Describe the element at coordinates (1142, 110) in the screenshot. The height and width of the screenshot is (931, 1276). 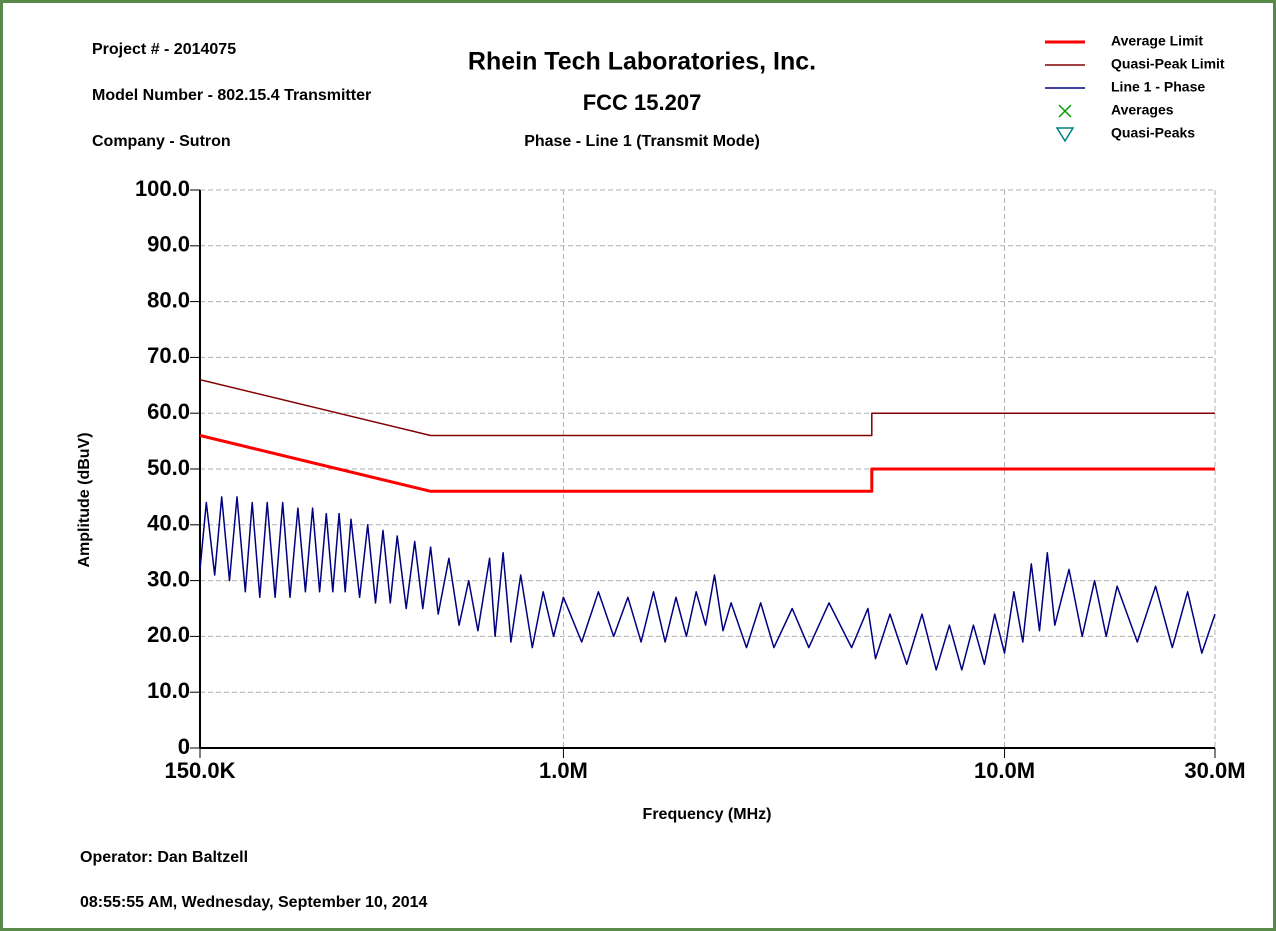
I see `legend-label: Averages` at that location.